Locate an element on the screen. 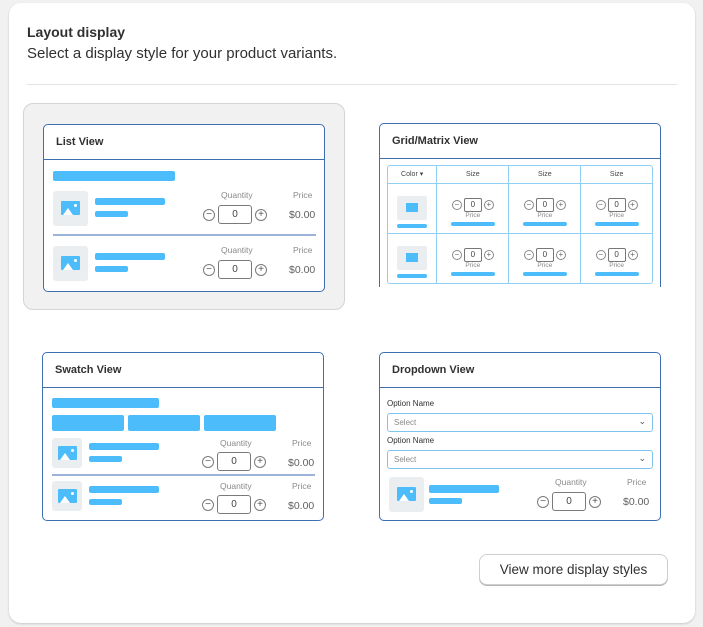  chevron-down-icon: ⌄ is located at coordinates (642, 421).